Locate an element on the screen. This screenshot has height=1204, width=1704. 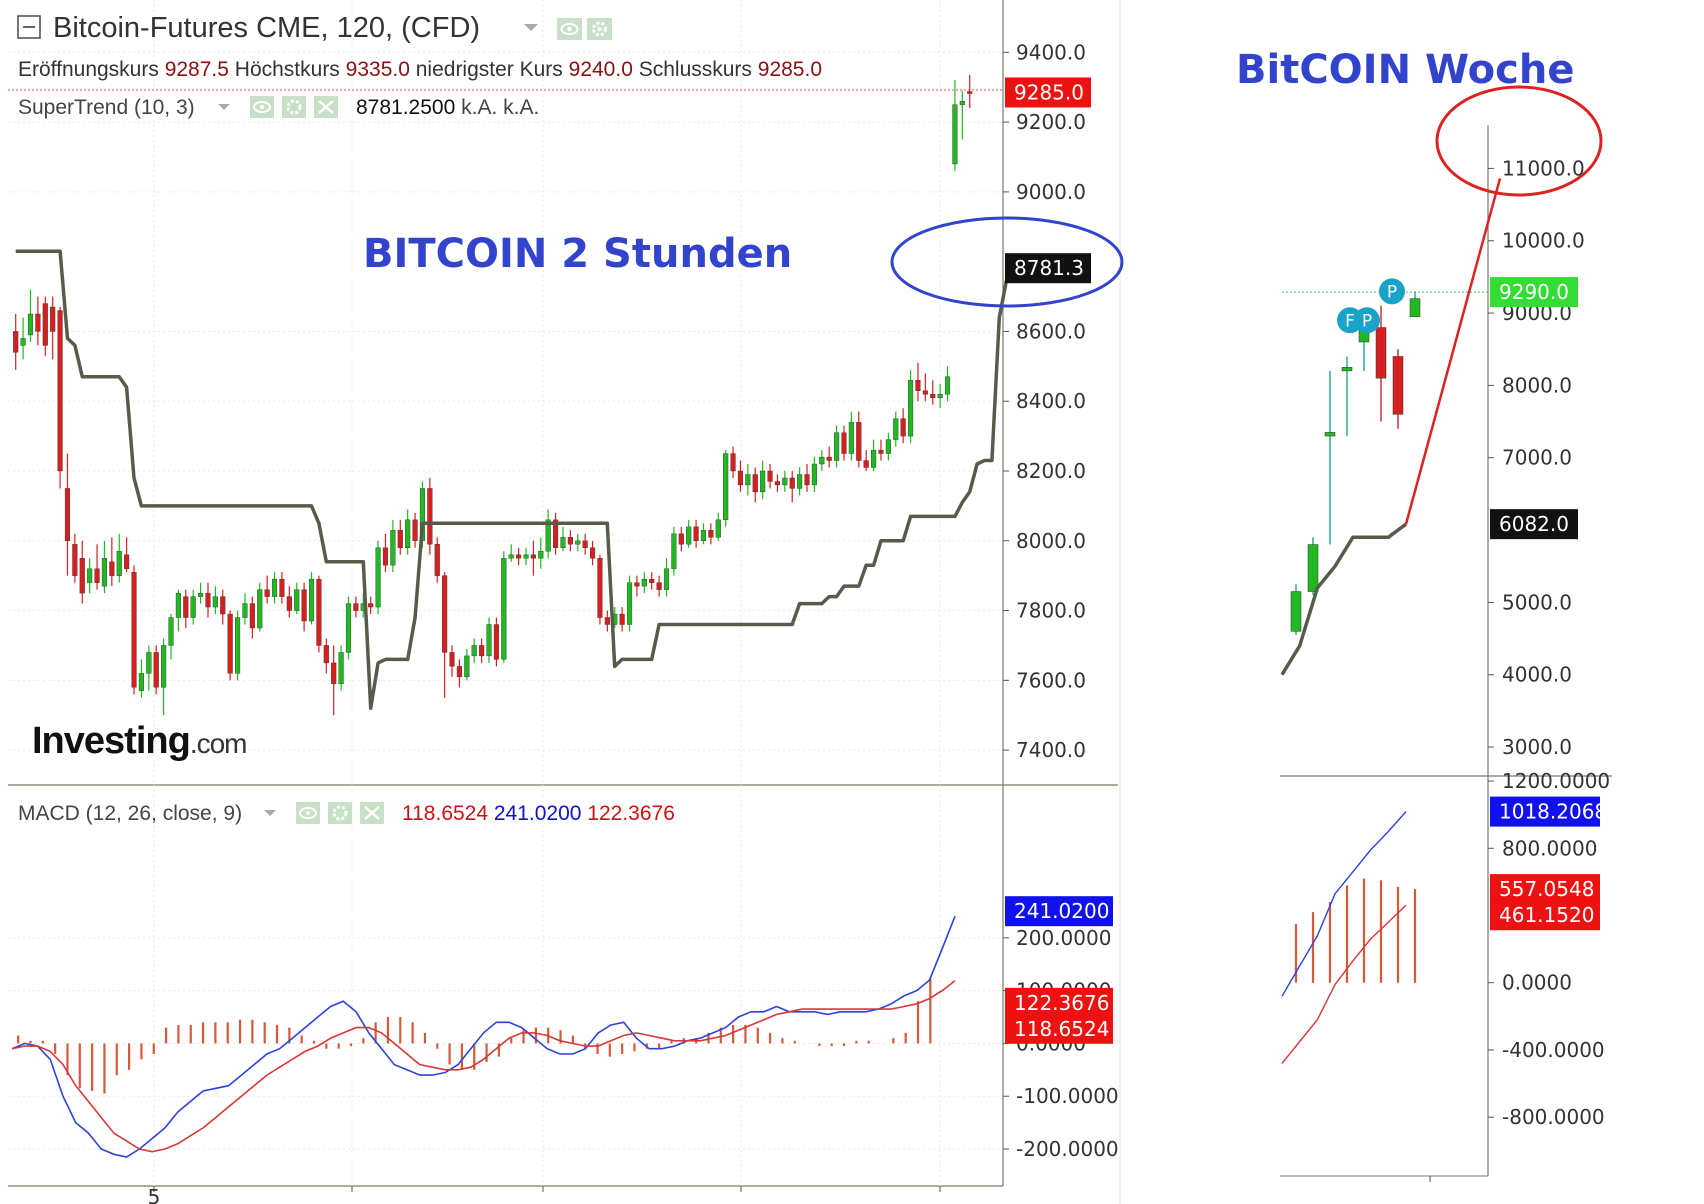
signal-marker-label: F is located at coordinates (1350, 321).